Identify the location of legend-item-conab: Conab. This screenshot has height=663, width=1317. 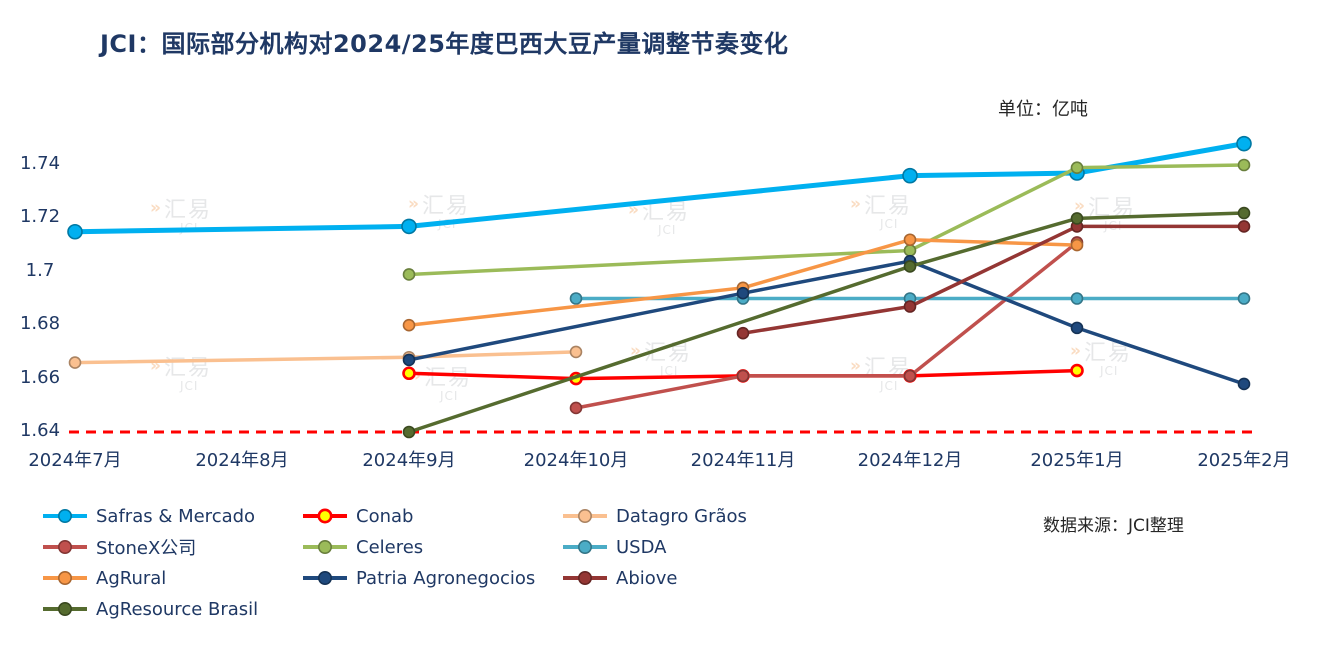
(432, 516).